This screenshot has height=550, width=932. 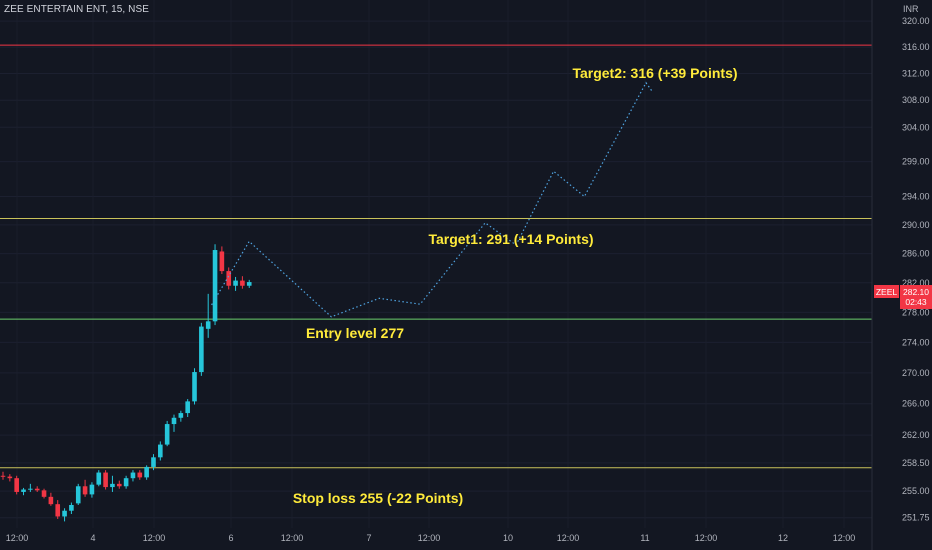 What do you see at coordinates (916, 292) in the screenshot?
I see `last-price-label: 282.10` at bounding box center [916, 292].